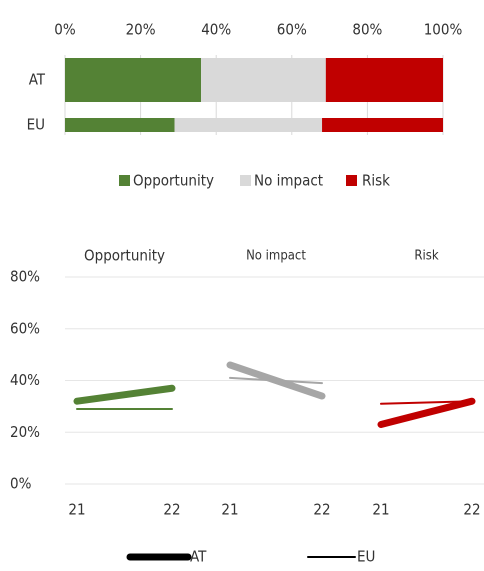 The height and width of the screenshot is (571, 484). Describe the element at coordinates (288, 181) in the screenshot. I see `legend-label: No impact` at that location.